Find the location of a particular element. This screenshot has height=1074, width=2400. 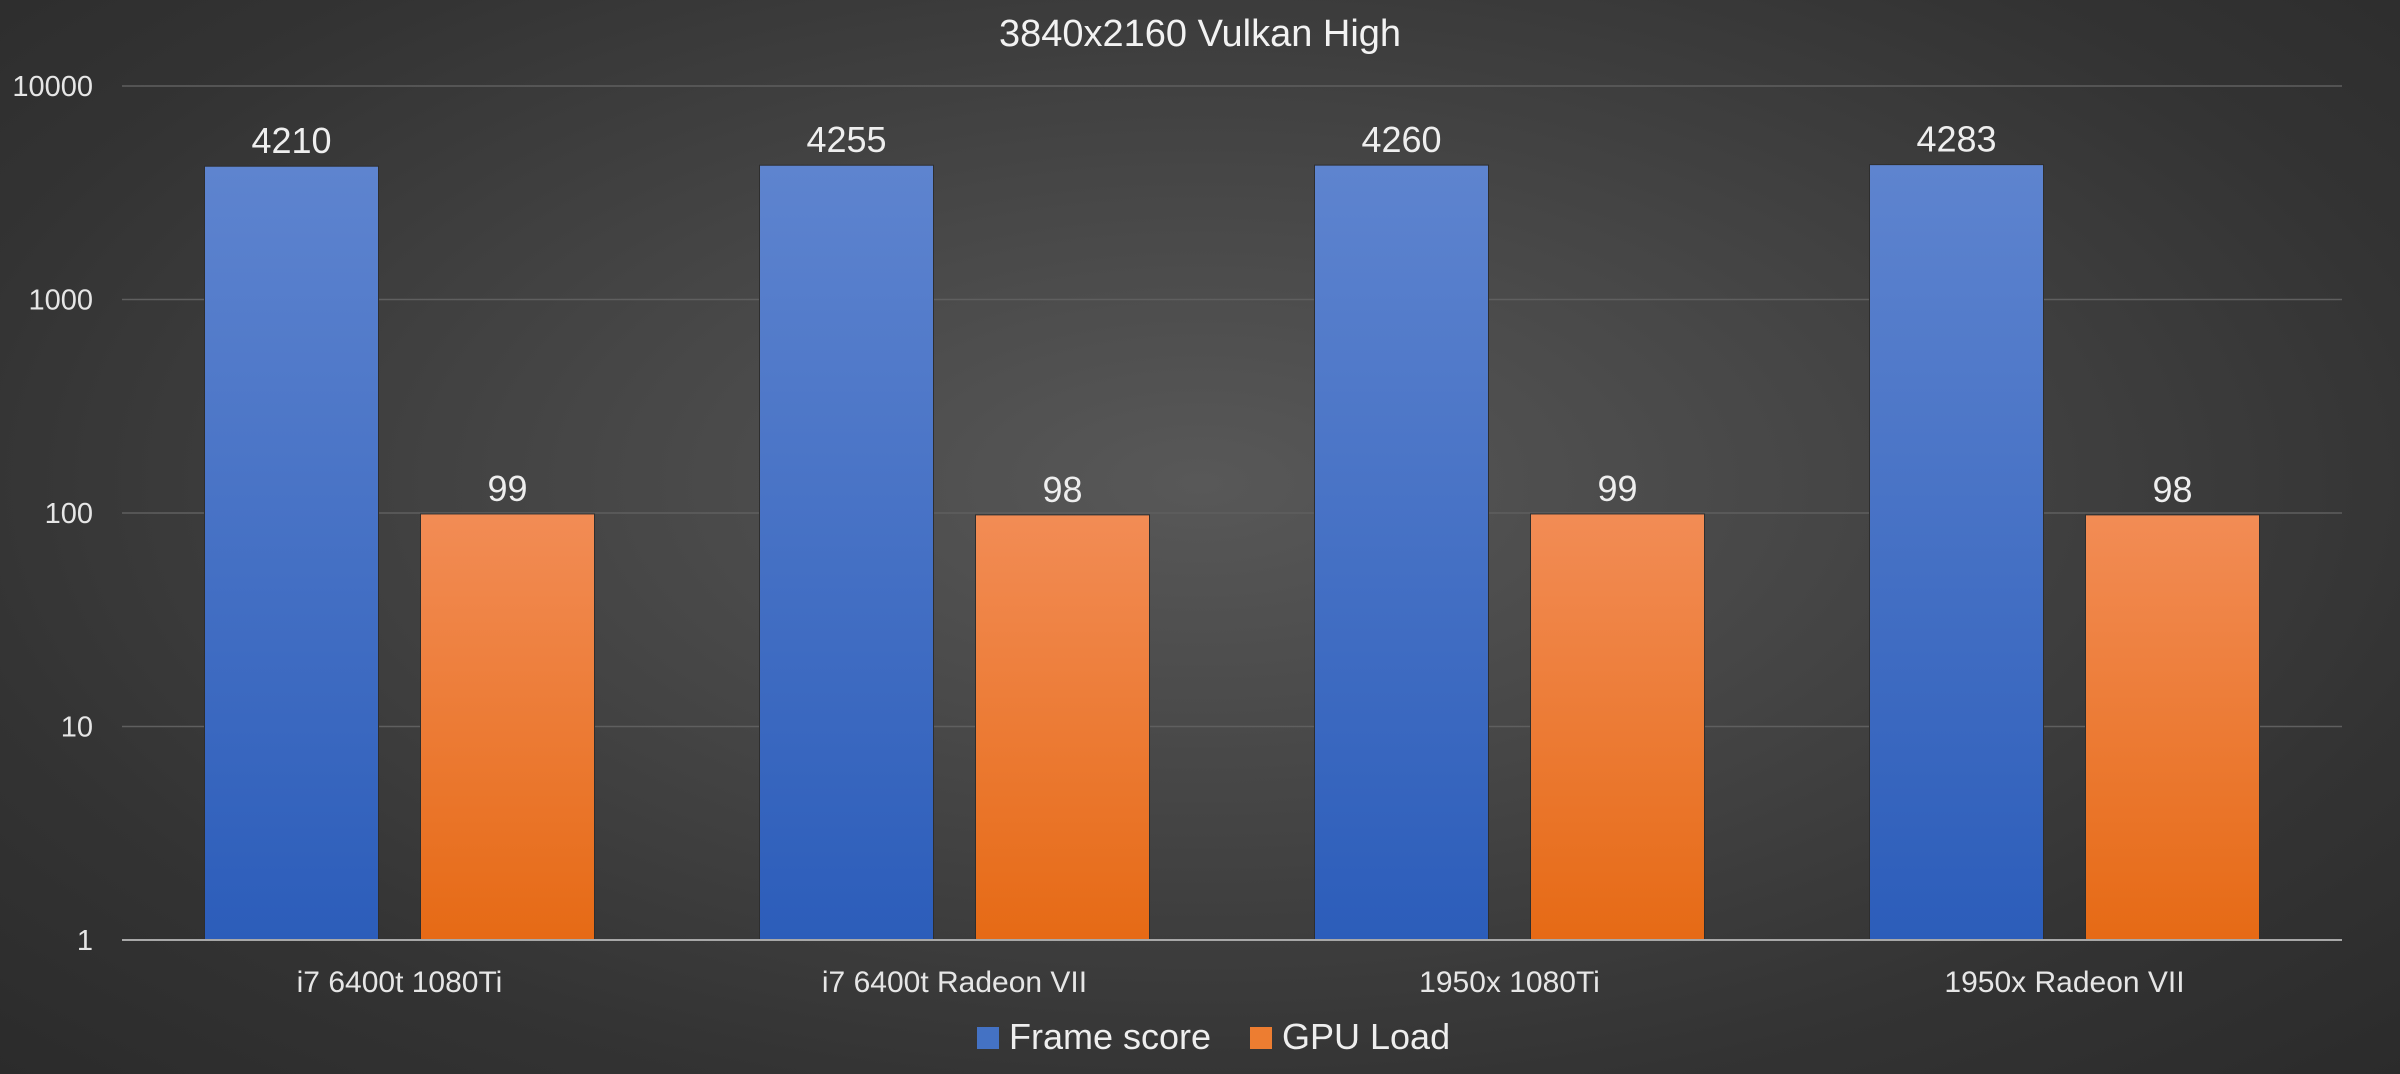

data-label: 4260 is located at coordinates (1401, 139).